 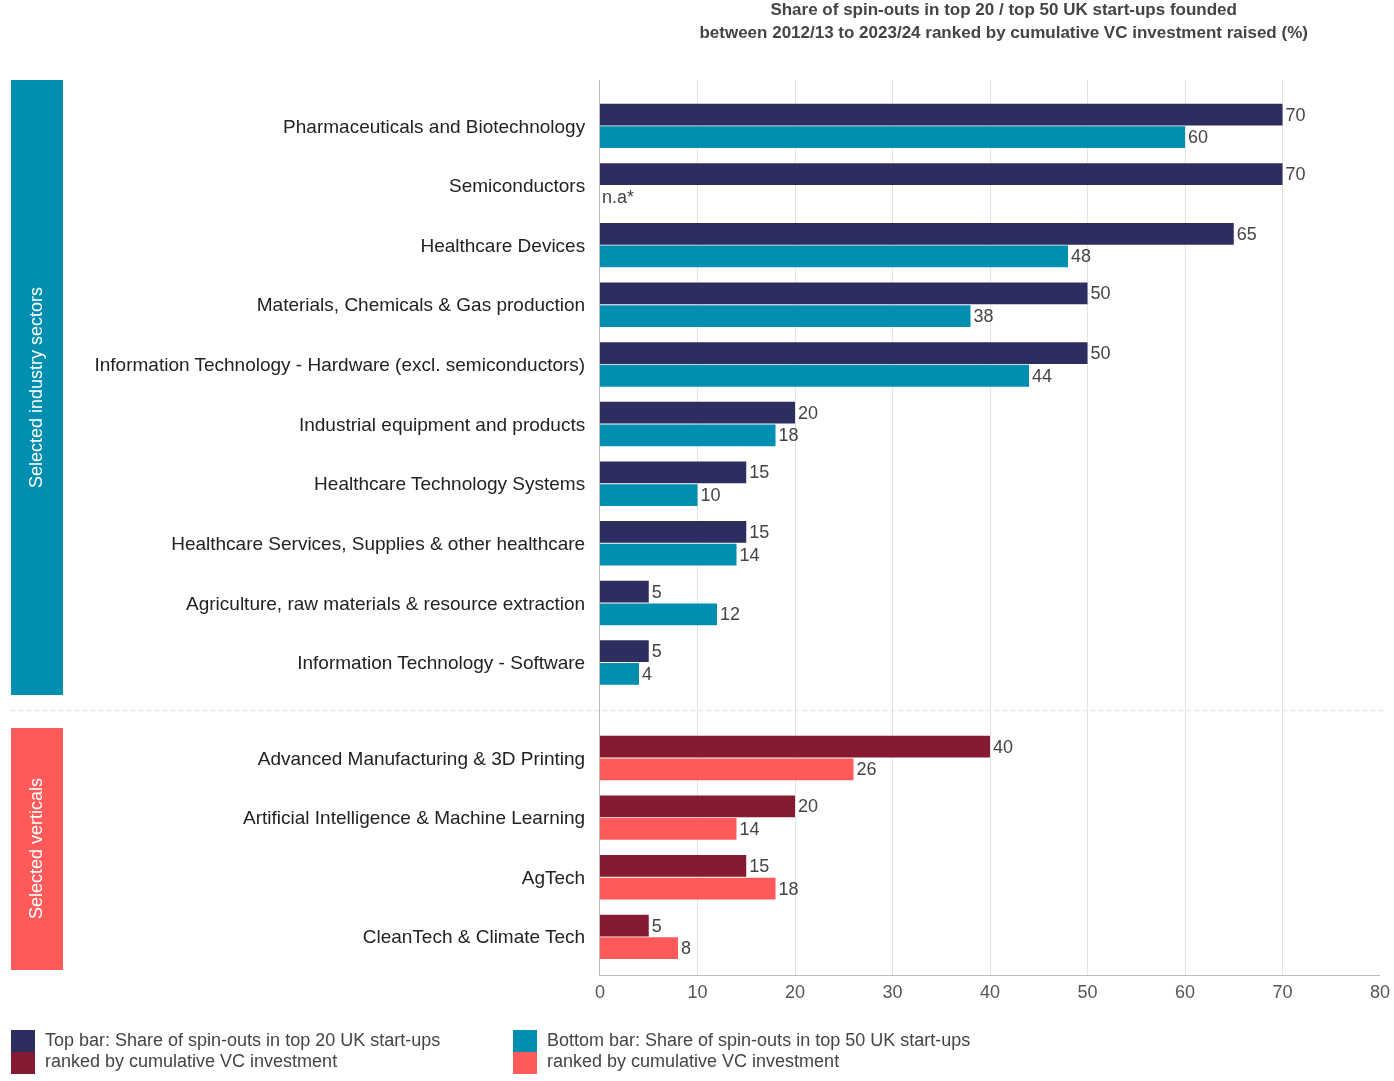 I want to click on chart-title: Share of spin-outs in top 20 / top 50 UK start-ups founded between 2012/13 to 2023/24 ranked by cumulative VC investment raised (%), so click(x=1003, y=21).